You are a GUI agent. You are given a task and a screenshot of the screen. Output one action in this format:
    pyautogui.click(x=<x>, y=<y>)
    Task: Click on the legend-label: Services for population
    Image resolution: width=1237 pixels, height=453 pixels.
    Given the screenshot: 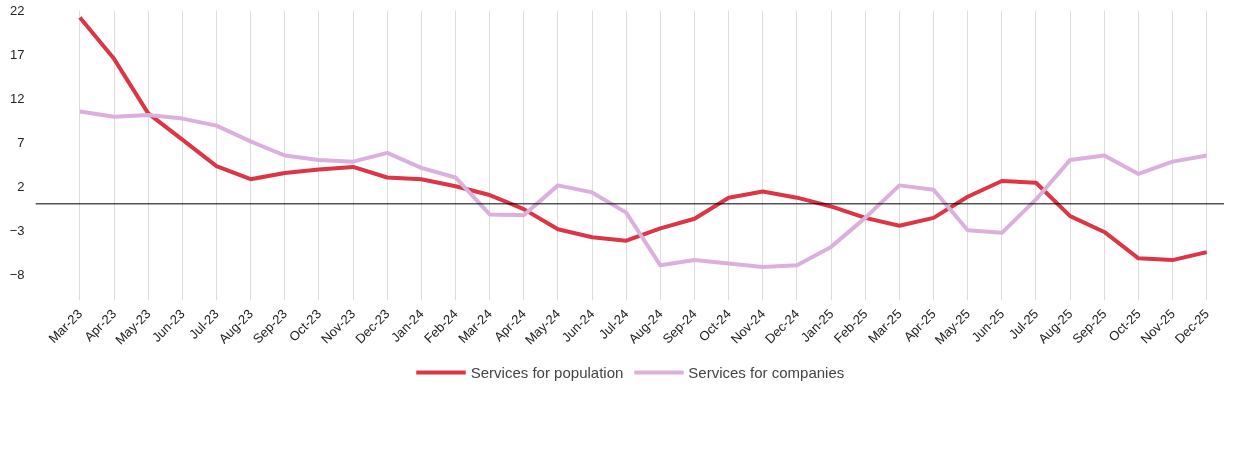 What is the action you would take?
    pyautogui.click(x=547, y=372)
    